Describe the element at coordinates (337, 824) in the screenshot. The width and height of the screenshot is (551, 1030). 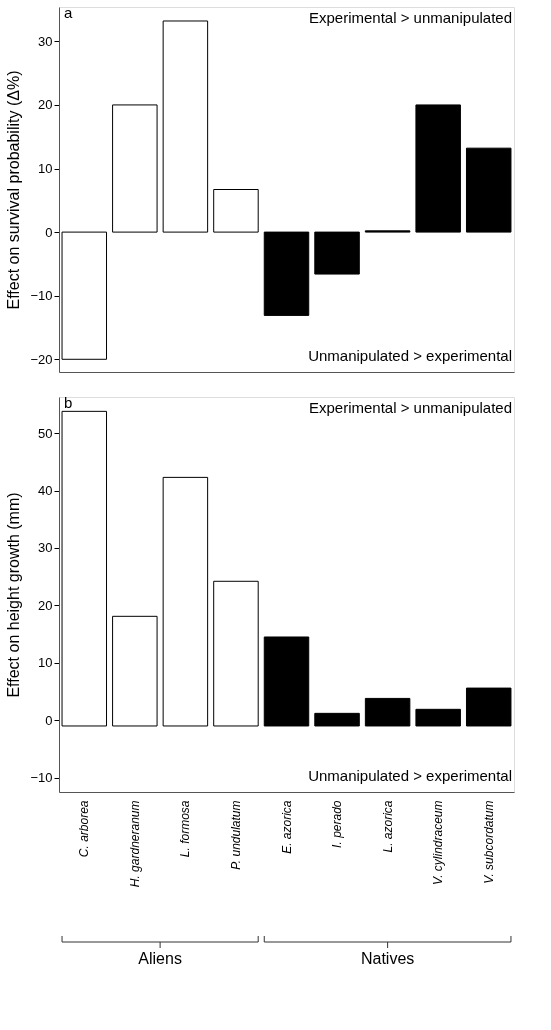
I see `x-tick-label: I. perado` at that location.